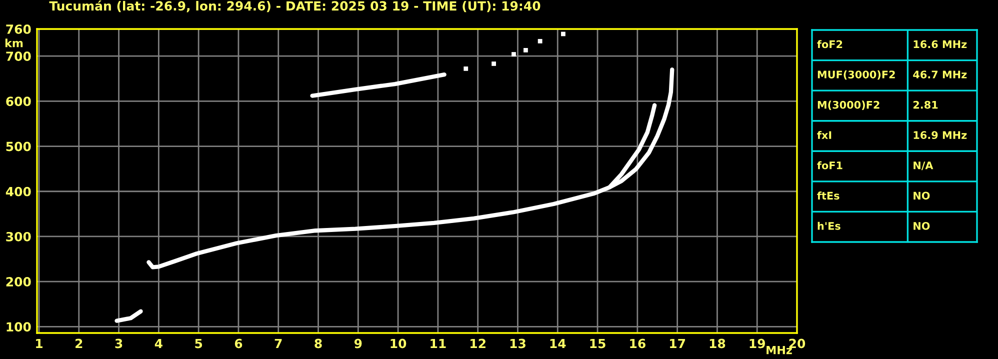  What do you see at coordinates (18, 56) in the screenshot?
I see `y-tick-label: 700` at bounding box center [18, 56].